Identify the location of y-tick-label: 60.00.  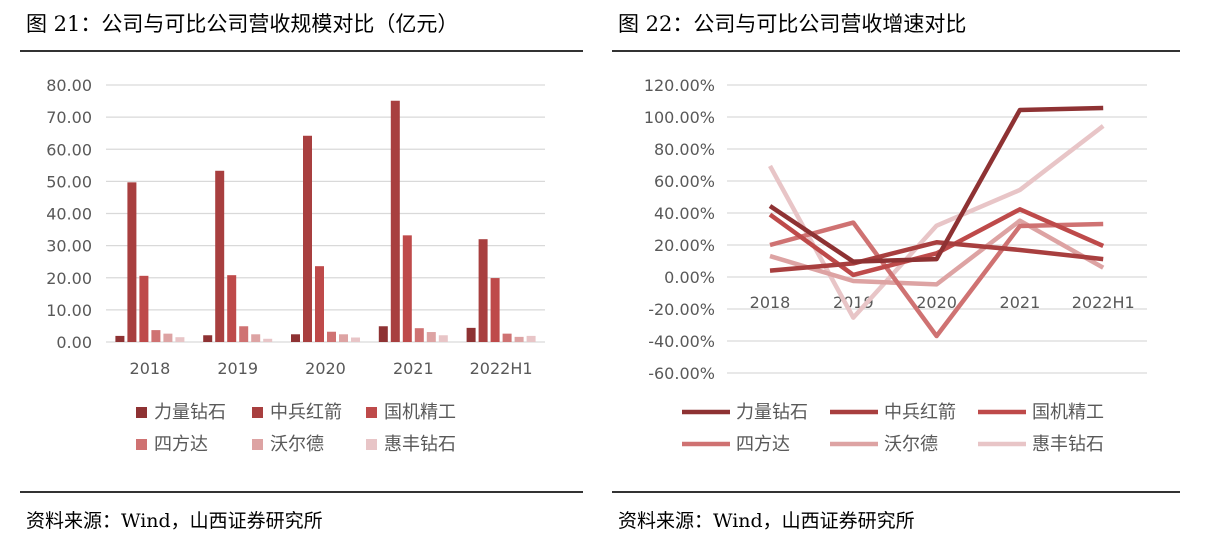
(69, 149).